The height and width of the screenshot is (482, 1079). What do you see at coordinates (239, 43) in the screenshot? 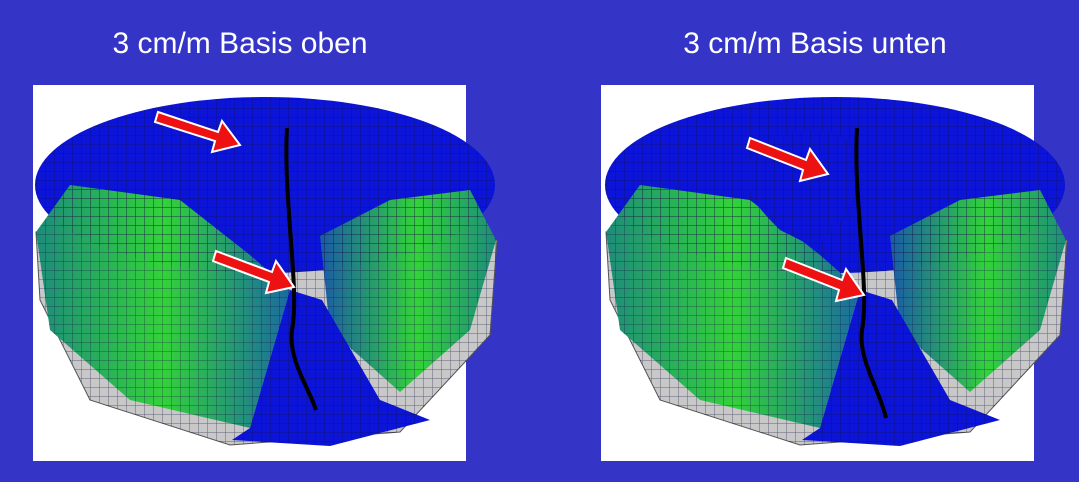
I see `panel-title: 3 cm/m Basis oben` at bounding box center [239, 43].